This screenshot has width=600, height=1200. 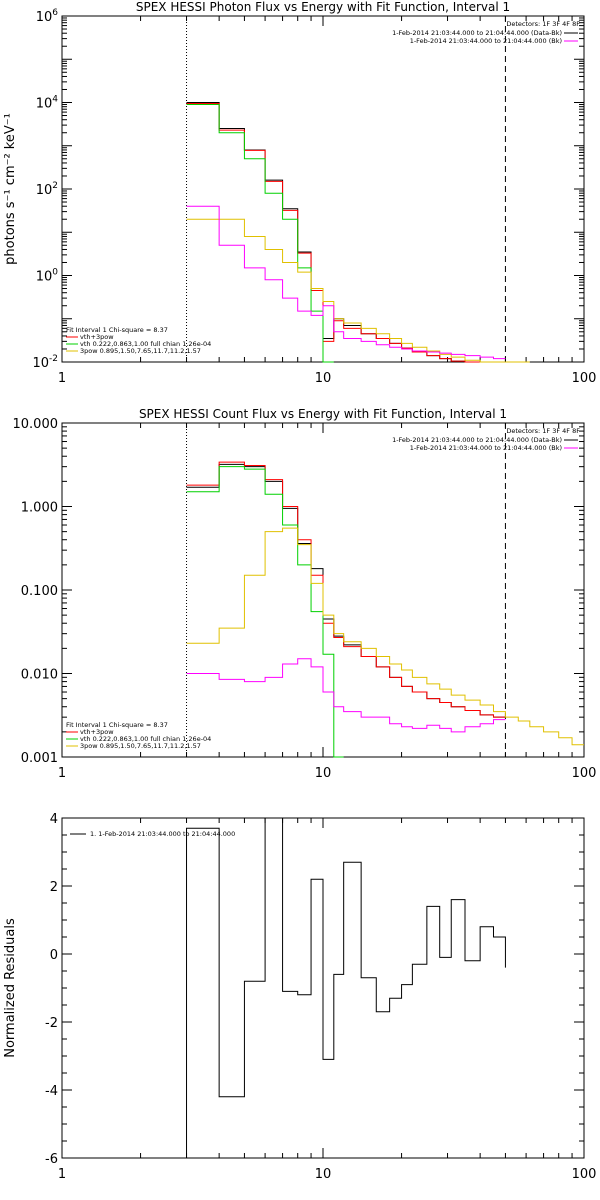 I want to click on y-tick-label: 0.001, so click(x=39, y=758).